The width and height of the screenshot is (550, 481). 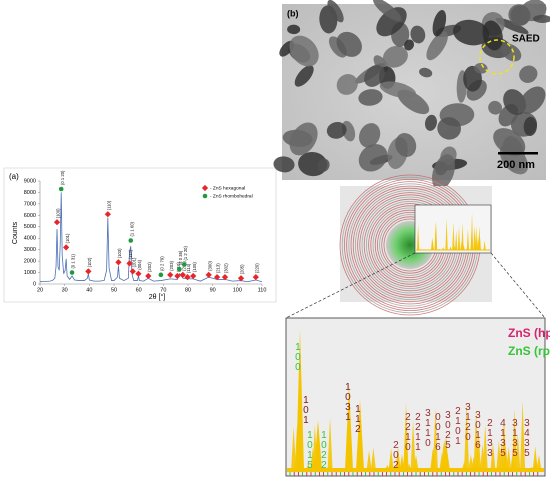 What do you see at coordinates (139, 264) in the screenshot?
I see `peak-label: (004)` at bounding box center [139, 264].